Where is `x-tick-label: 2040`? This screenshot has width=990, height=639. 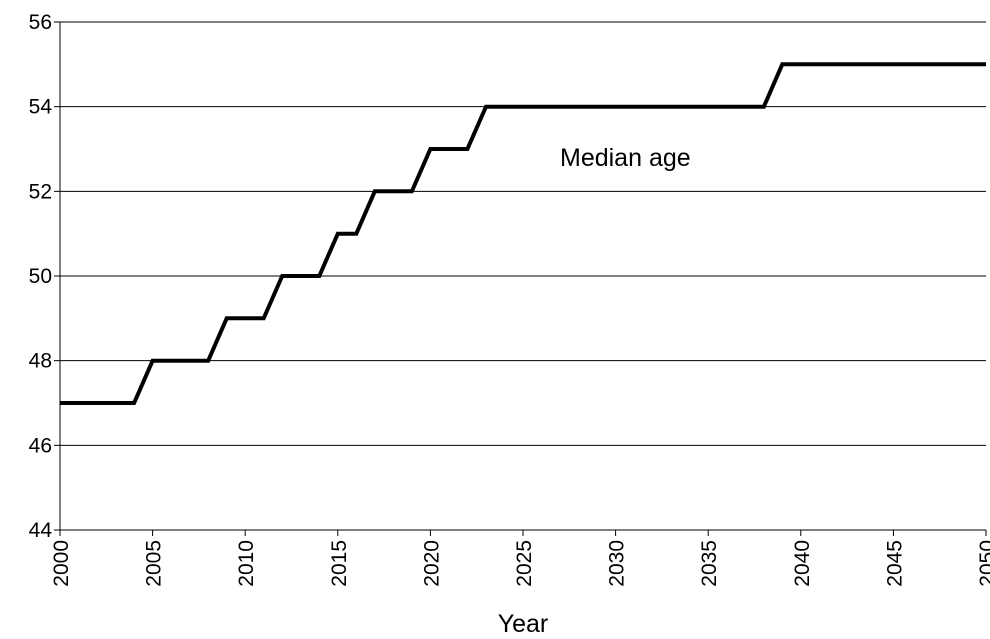
x-tick-label: 2040 is located at coordinates (802, 563).